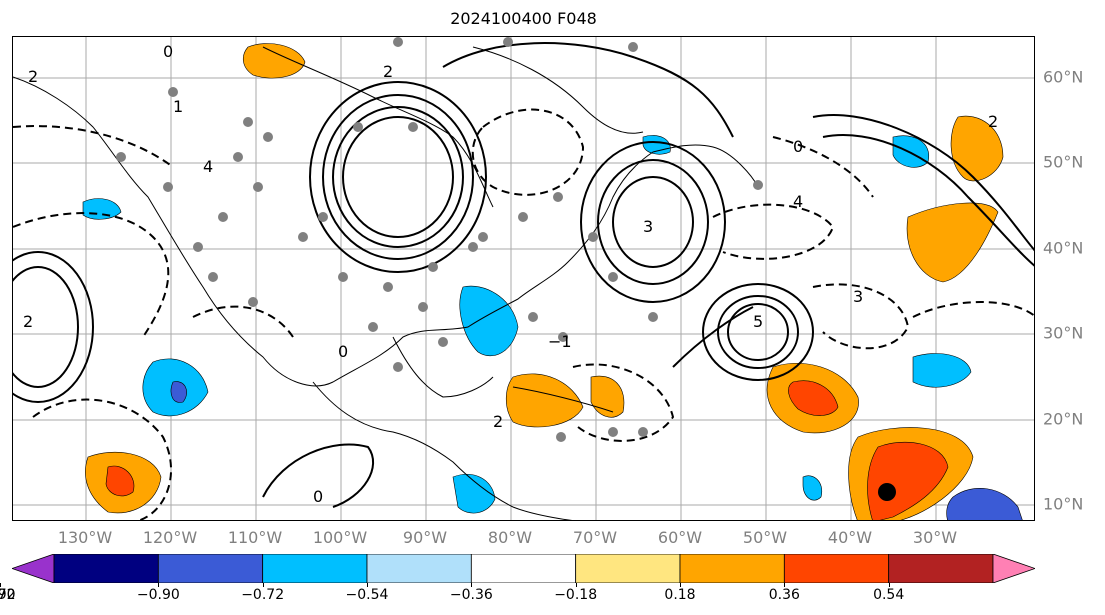 This screenshot has height=615, width=1105. I want to click on lon-label-100w: 100°W, so click(340, 537).